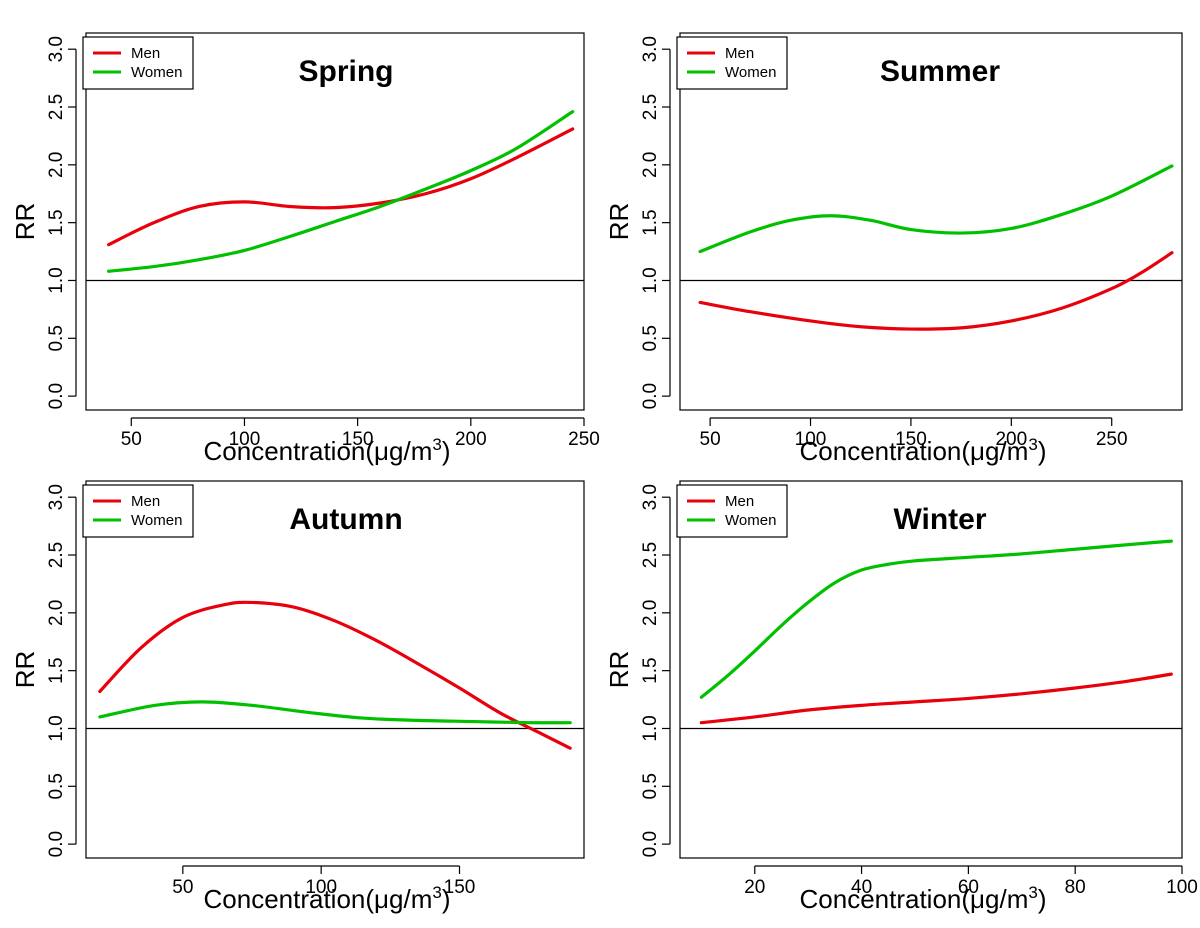  Describe the element at coordinates (346, 71) in the screenshot. I see `panel-title: Spring` at that location.